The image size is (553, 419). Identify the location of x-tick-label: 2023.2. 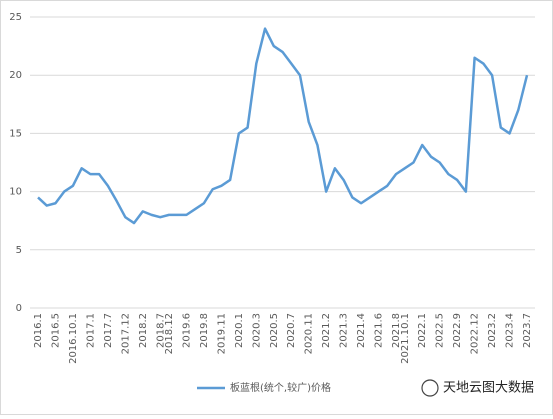
(492, 330).